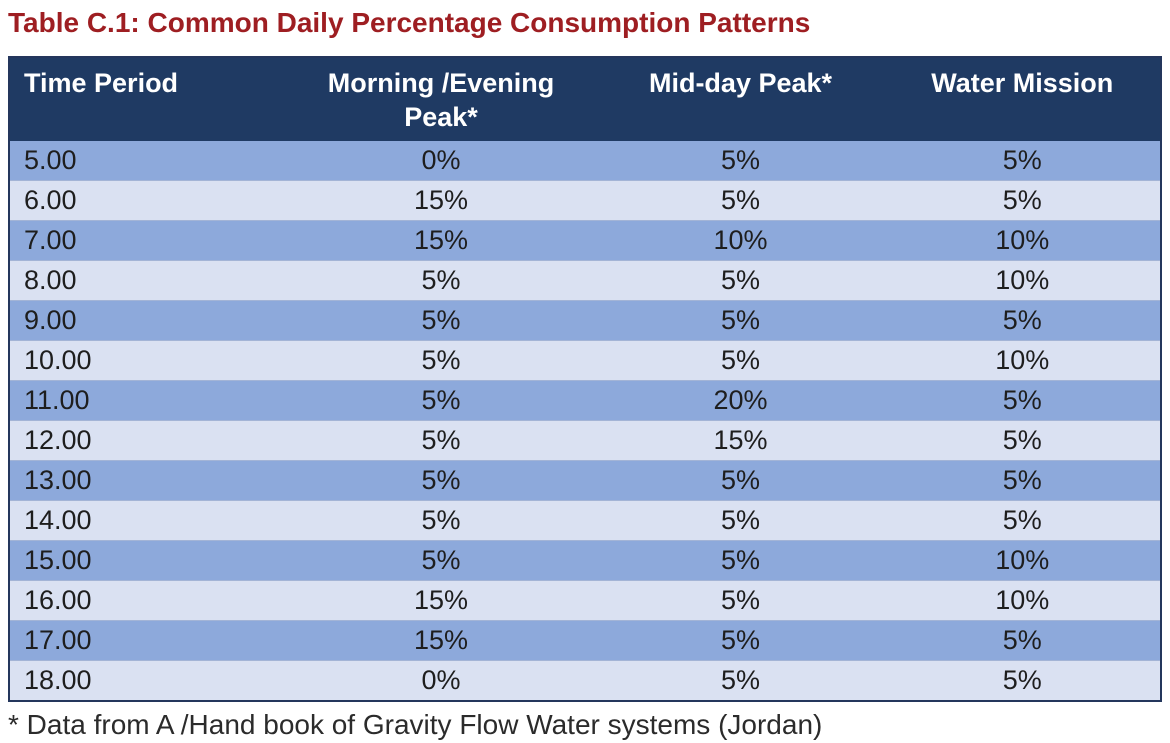 This screenshot has height=743, width=1170. What do you see at coordinates (147, 200) in the screenshot?
I see `cell-time: 6.00` at bounding box center [147, 200].